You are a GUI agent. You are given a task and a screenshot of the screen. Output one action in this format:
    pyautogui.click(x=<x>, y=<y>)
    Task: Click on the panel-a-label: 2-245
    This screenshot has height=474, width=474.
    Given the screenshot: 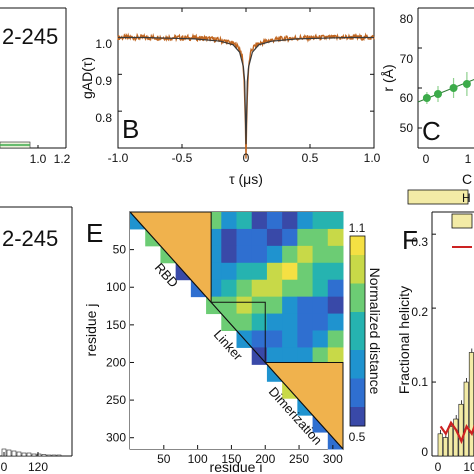 What is the action you would take?
    pyautogui.click(x=30, y=36)
    